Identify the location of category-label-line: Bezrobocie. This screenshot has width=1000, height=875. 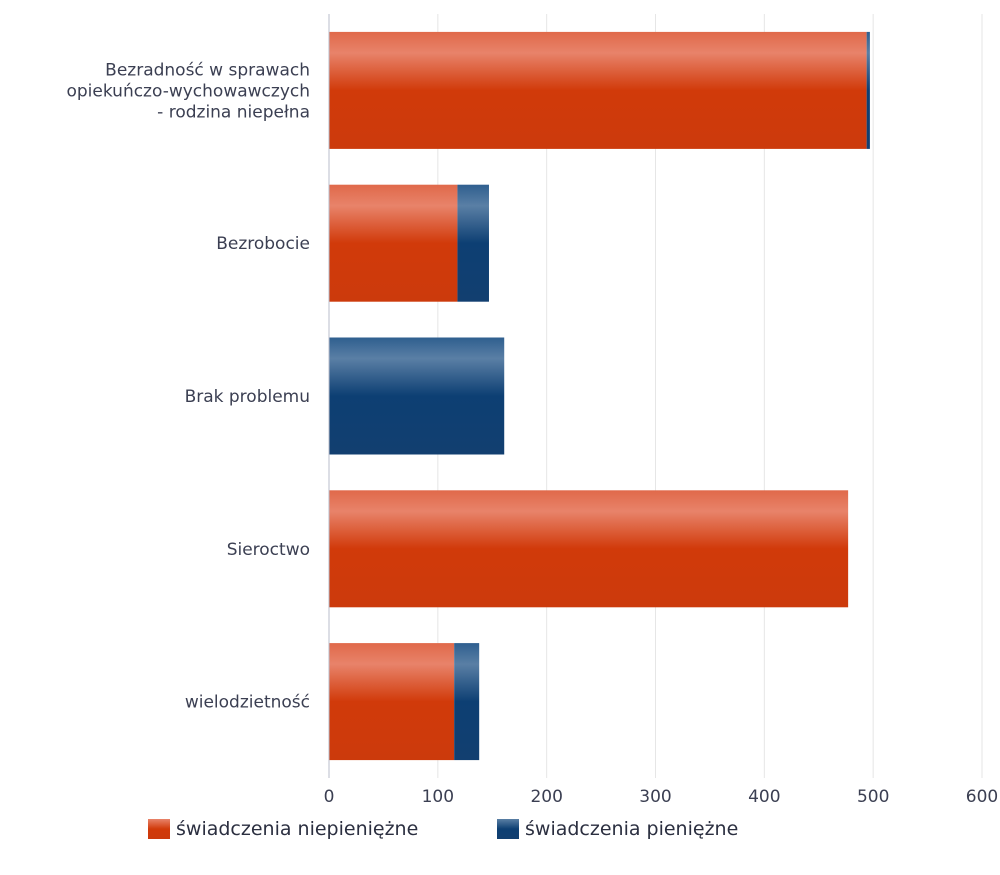
(263, 244).